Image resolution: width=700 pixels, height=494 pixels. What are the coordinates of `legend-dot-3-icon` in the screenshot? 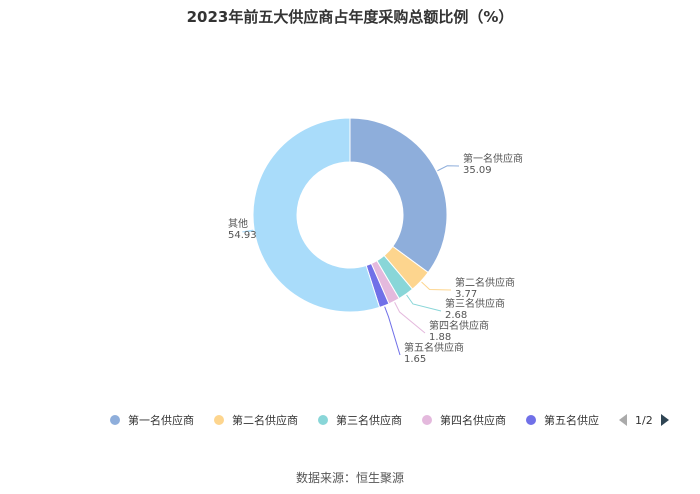 It's located at (323, 420).